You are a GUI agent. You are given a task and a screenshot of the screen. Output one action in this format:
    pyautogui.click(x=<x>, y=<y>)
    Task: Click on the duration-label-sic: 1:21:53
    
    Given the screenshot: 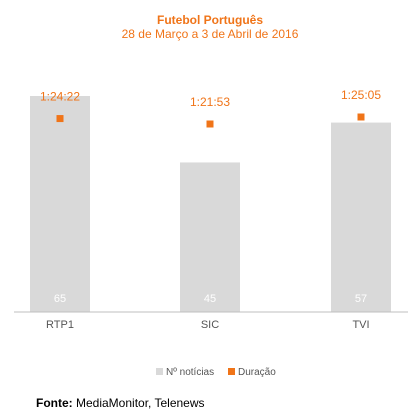 What is the action you would take?
    pyautogui.click(x=210, y=102)
    